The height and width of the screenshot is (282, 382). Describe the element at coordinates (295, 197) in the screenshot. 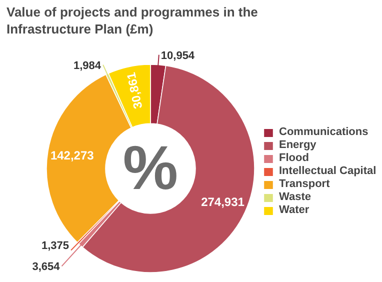

I see `legend-label: Waste` at that location.